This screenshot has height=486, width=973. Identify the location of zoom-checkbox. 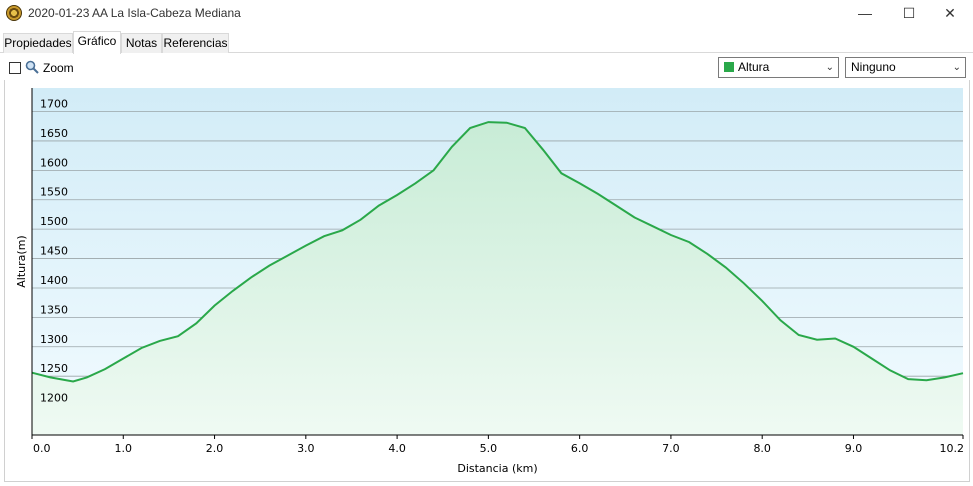
(15, 68).